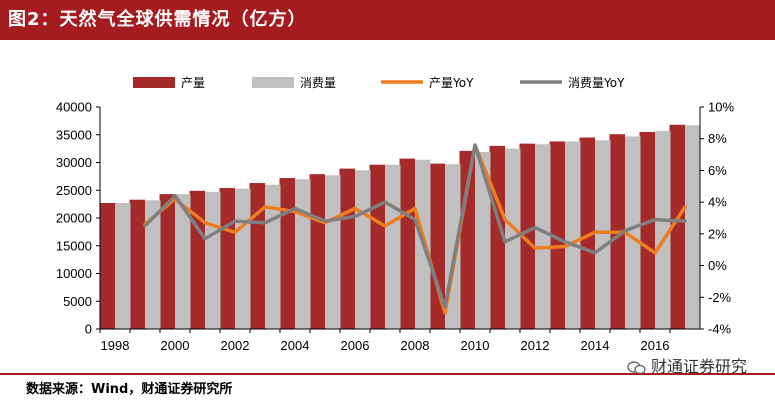 The image size is (775, 403). I want to click on right-tick-label: 4%, so click(717, 202).